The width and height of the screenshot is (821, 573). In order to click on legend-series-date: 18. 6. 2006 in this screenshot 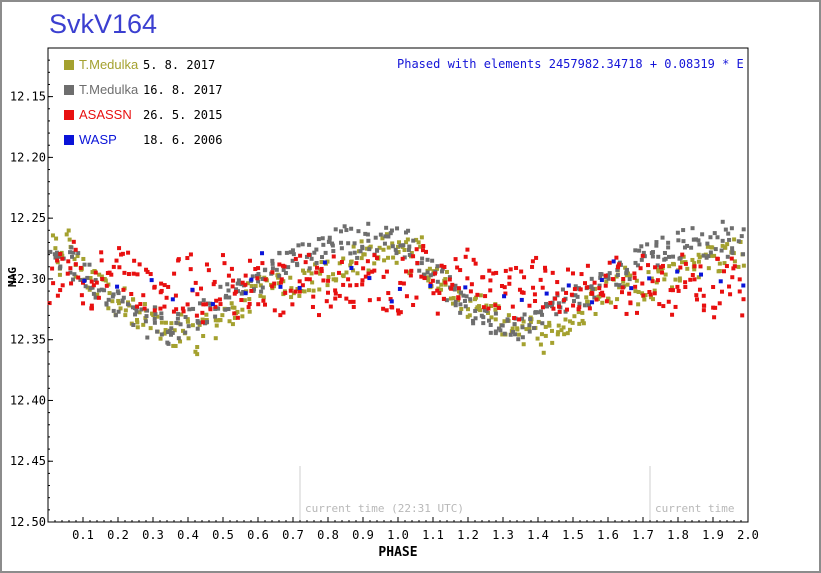, I will do `click(182, 140)`.